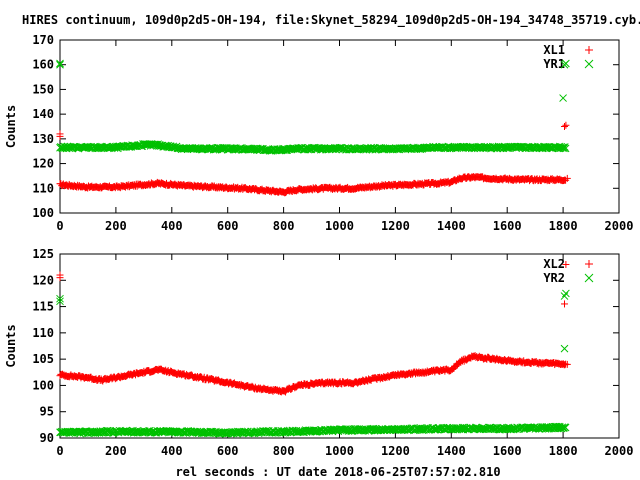 Image resolution: width=640 pixels, height=480 pixels. Describe the element at coordinates (554, 264) in the screenshot. I see `legend-label: XL2` at that location.